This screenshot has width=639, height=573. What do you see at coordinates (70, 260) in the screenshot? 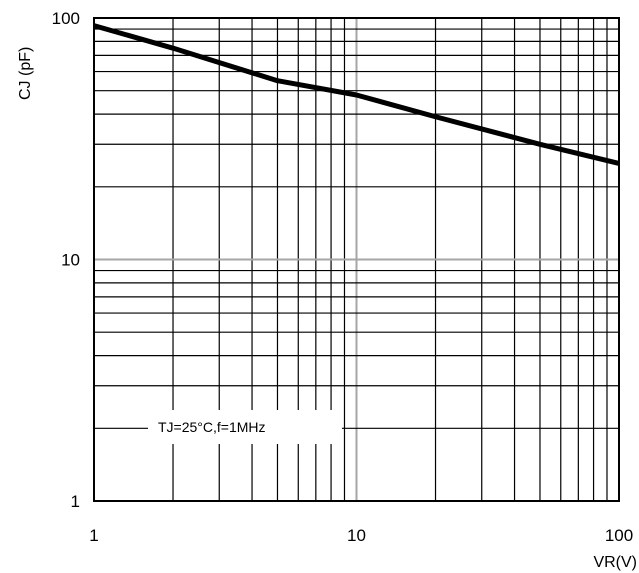
I see `y-tick-label: 10` at bounding box center [70, 260].